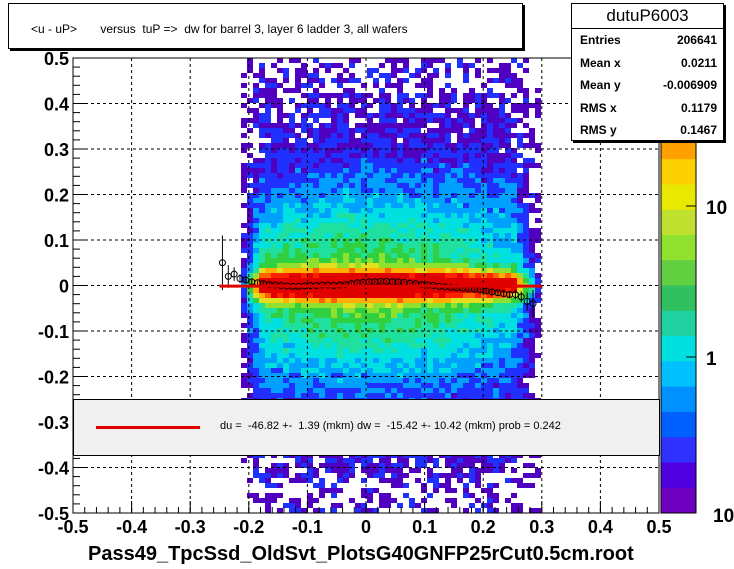  I want to click on z-tick-label: 10, so click(716, 208).